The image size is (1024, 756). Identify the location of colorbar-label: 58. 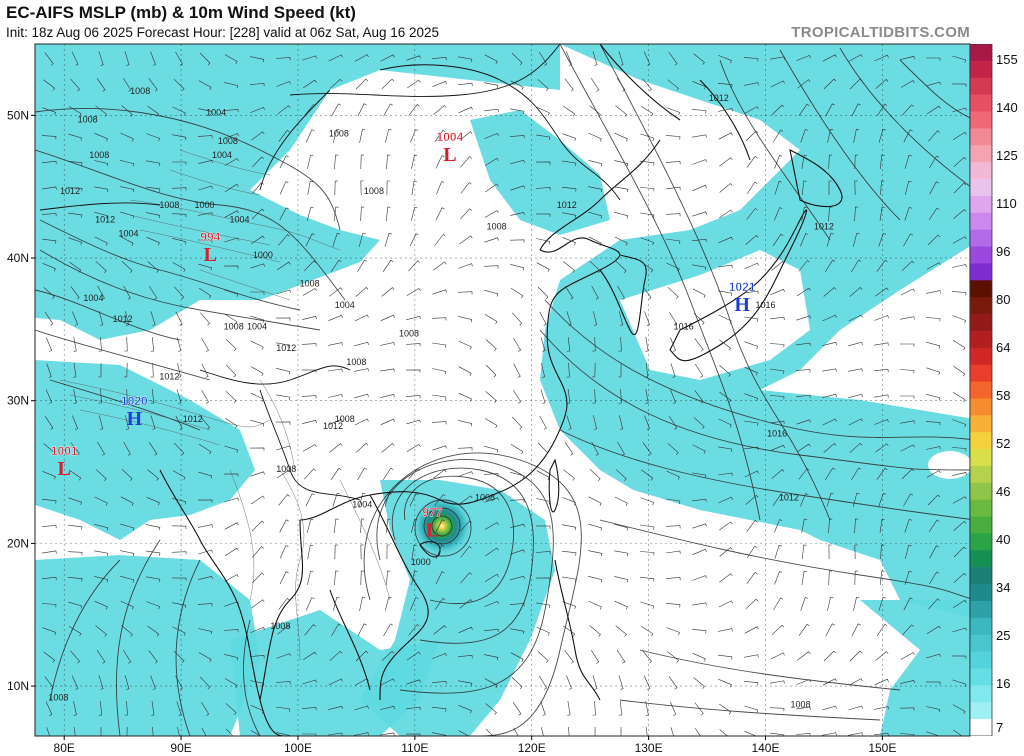
(1003, 395).